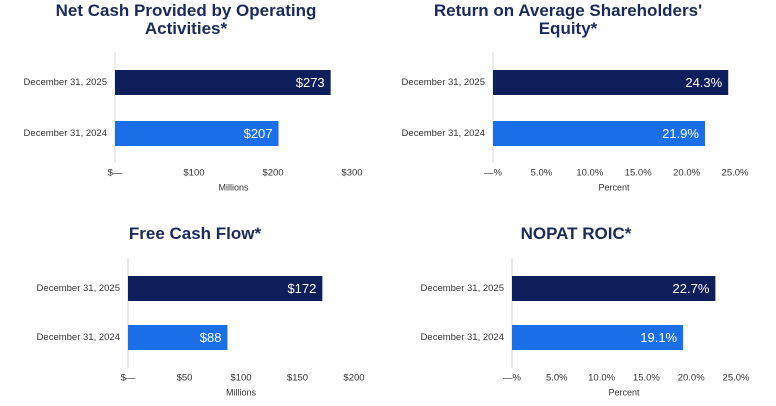  I want to click on value-label: $273, so click(310, 82).